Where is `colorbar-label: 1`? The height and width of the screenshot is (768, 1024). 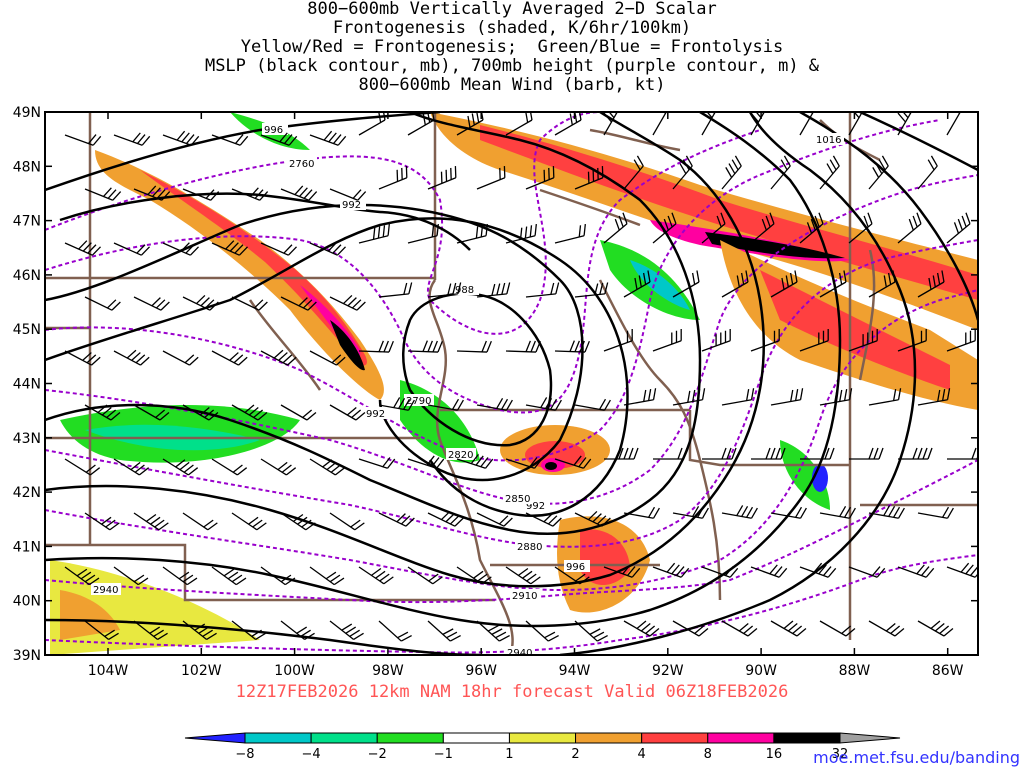
colorbar-label: 1 is located at coordinates (509, 754).